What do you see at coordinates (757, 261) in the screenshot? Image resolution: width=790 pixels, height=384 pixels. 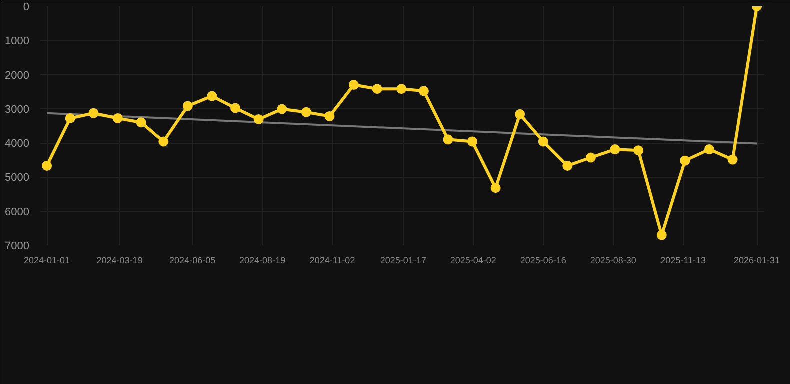 I see `x-tick-label: 2026-01-31` at bounding box center [757, 261].